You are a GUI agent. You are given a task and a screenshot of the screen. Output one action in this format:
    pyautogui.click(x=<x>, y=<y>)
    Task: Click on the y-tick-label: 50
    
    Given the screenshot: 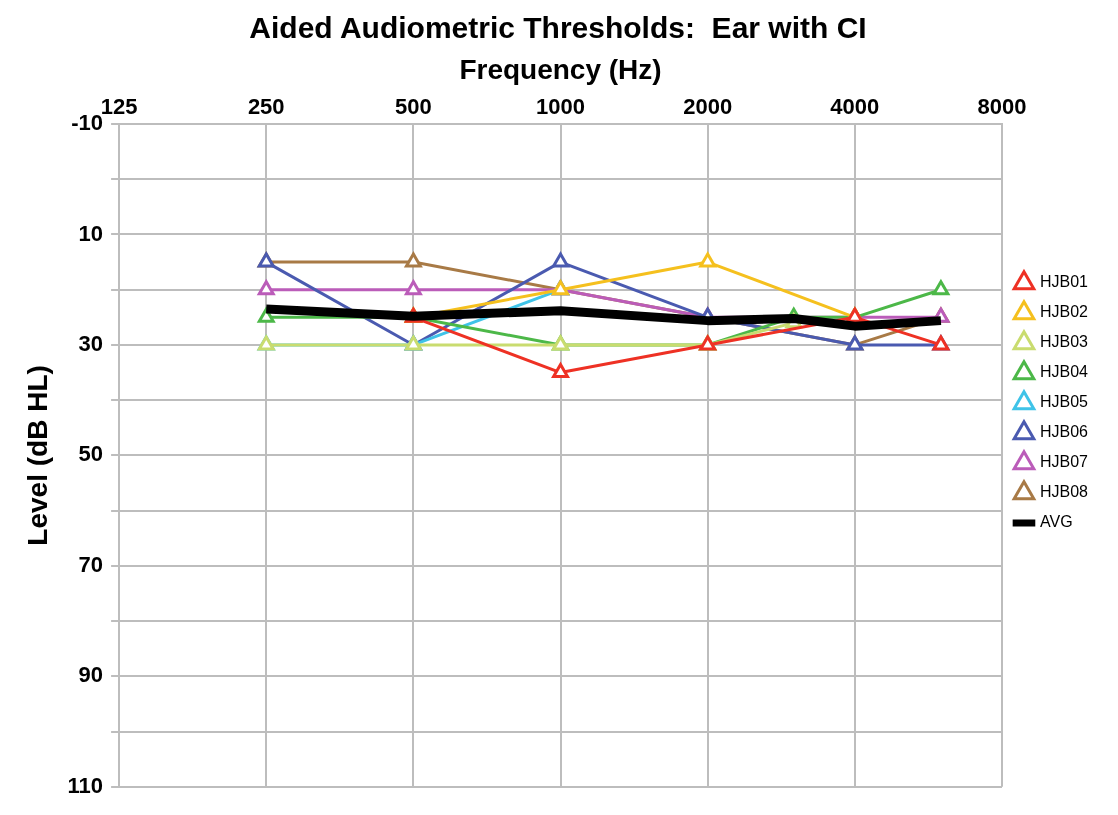 What is the action you would take?
    pyautogui.click(x=91, y=454)
    